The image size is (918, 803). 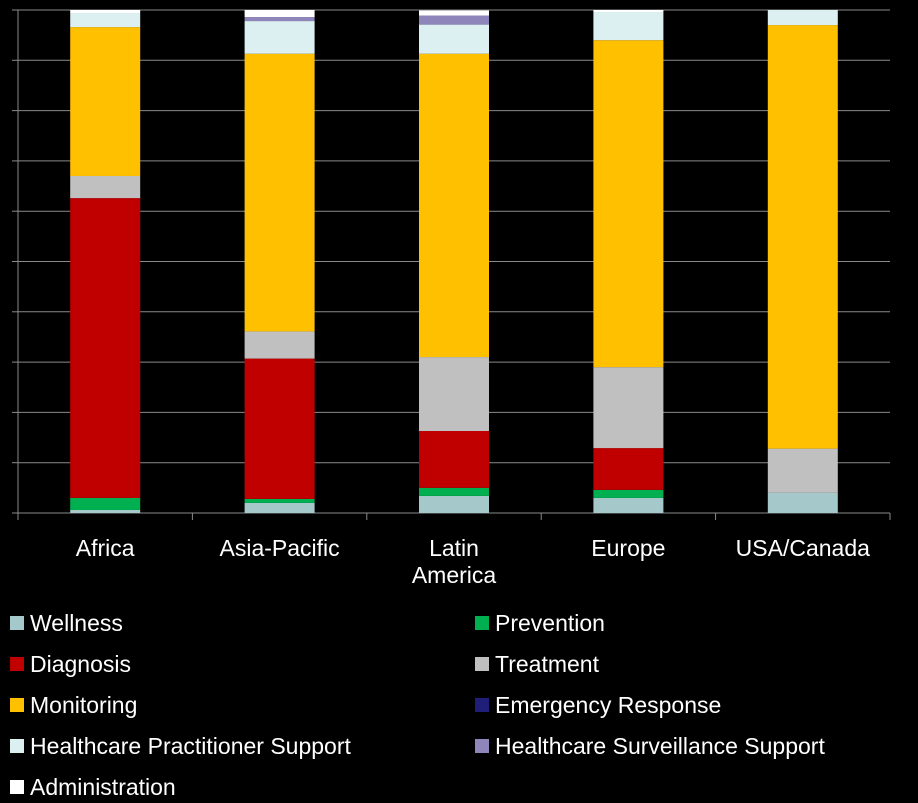 What do you see at coordinates (190, 746) in the screenshot?
I see `legend-label: Healthcare Practitioner Support` at bounding box center [190, 746].